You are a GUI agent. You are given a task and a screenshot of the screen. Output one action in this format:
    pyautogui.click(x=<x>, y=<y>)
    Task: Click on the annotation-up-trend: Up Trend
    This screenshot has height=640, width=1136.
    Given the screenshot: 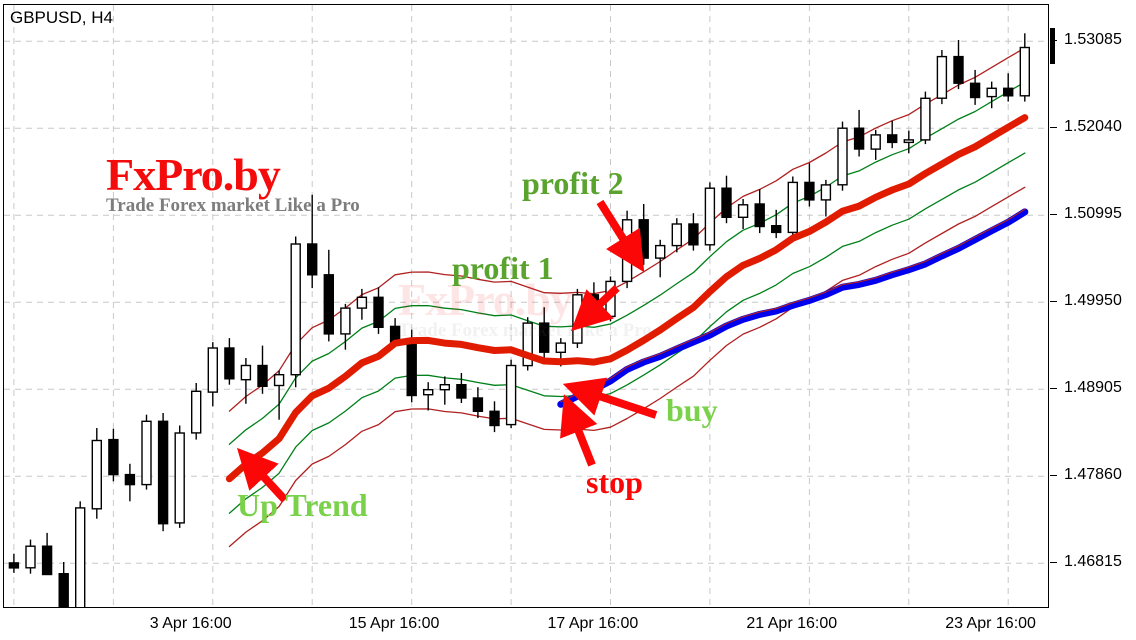 What is the action you would take?
    pyautogui.click(x=302, y=505)
    